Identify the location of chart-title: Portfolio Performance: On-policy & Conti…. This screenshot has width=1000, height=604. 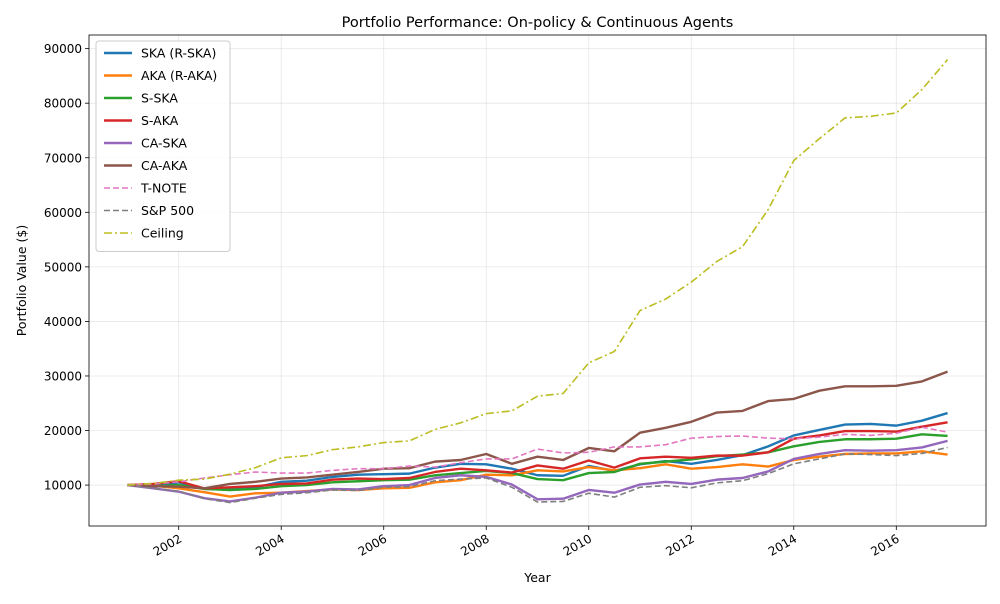
(538, 23).